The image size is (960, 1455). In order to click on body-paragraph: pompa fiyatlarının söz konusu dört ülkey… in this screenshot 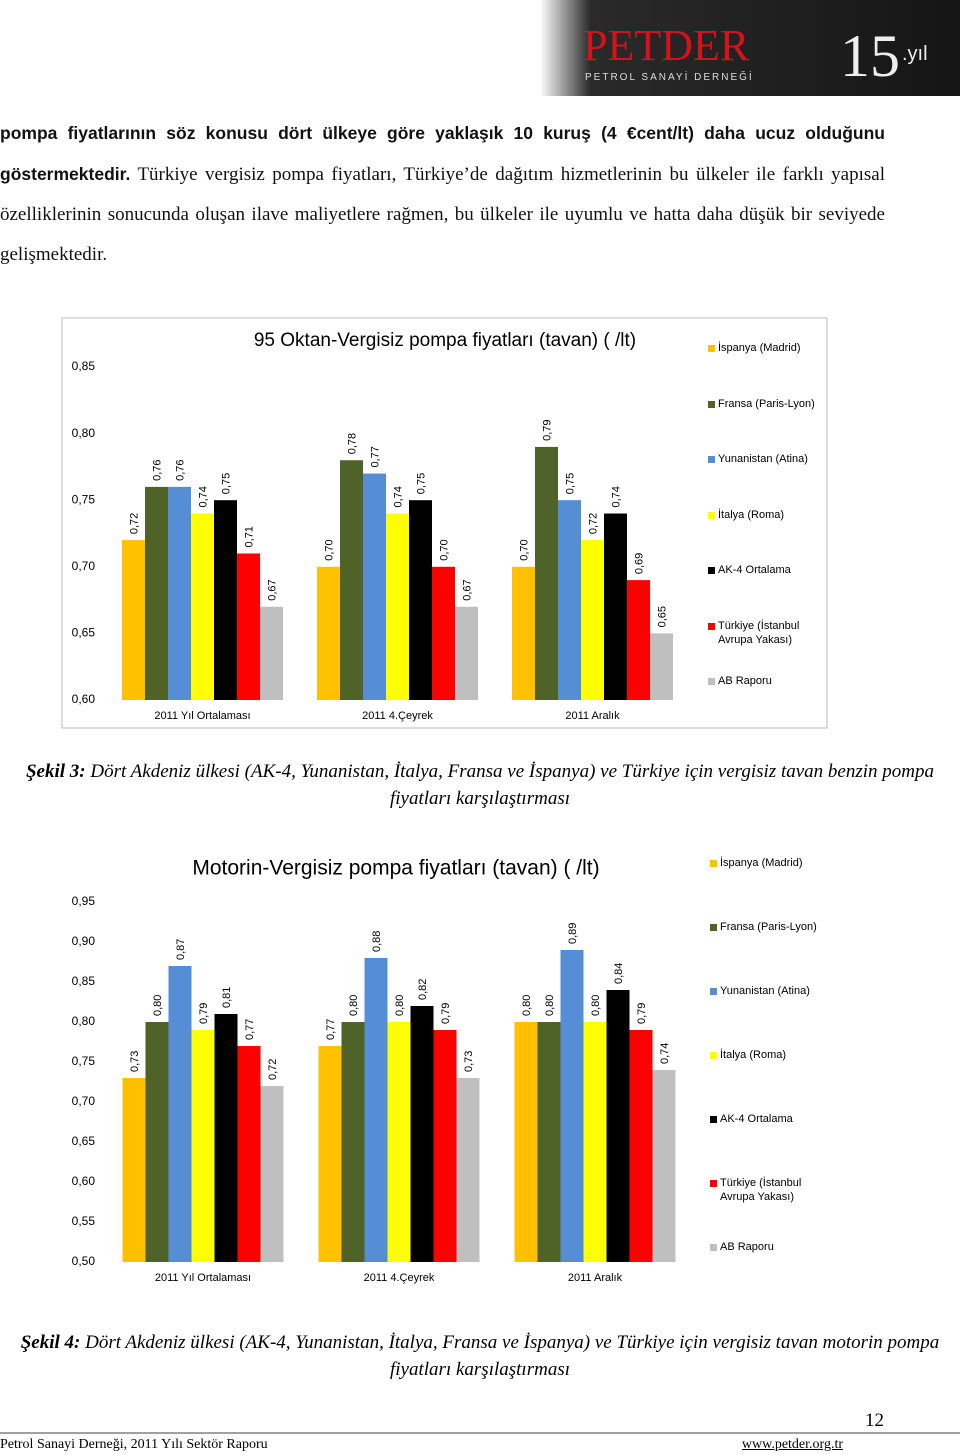, I will do `click(442, 194)`.